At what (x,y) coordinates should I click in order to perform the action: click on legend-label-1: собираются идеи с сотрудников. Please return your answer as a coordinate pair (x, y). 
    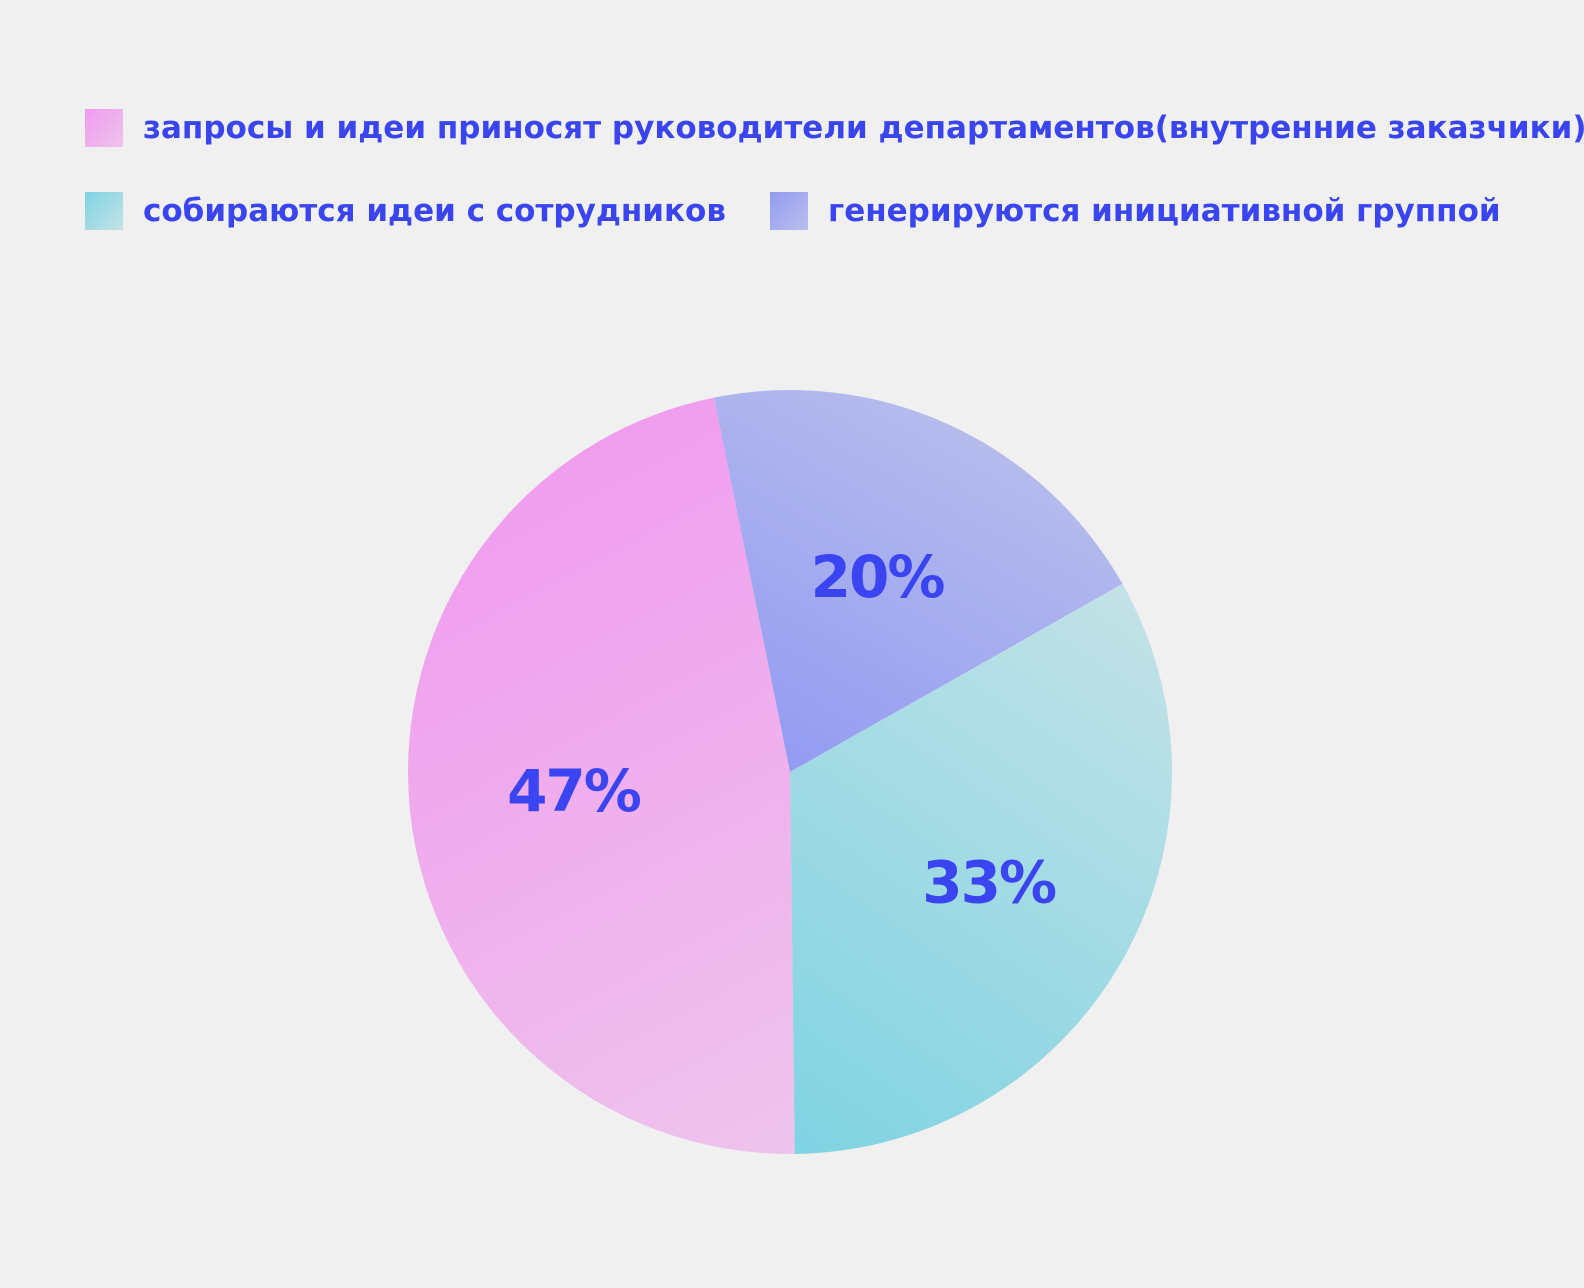
    Looking at the image, I should click on (434, 211).